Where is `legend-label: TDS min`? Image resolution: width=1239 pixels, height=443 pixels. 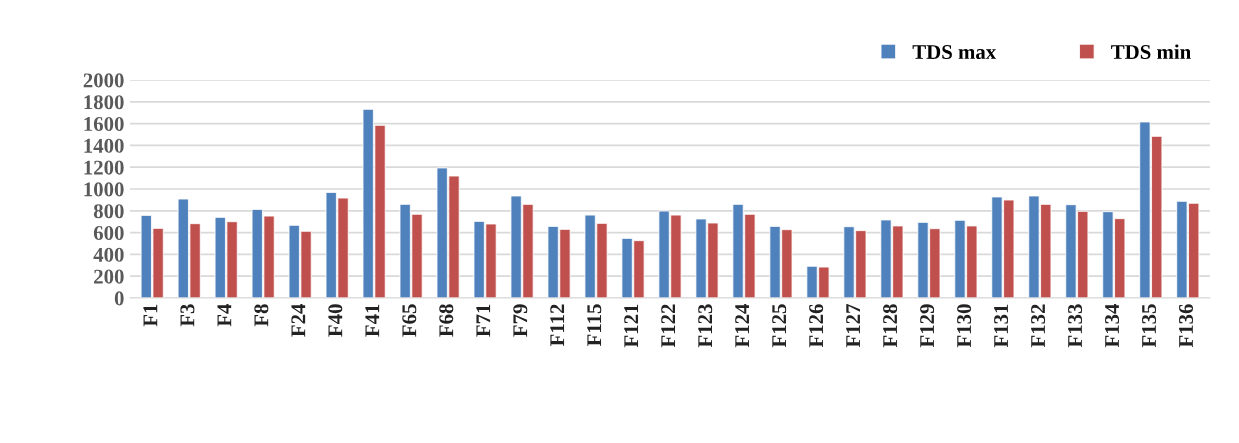 legend-label: TDS min is located at coordinates (1151, 52).